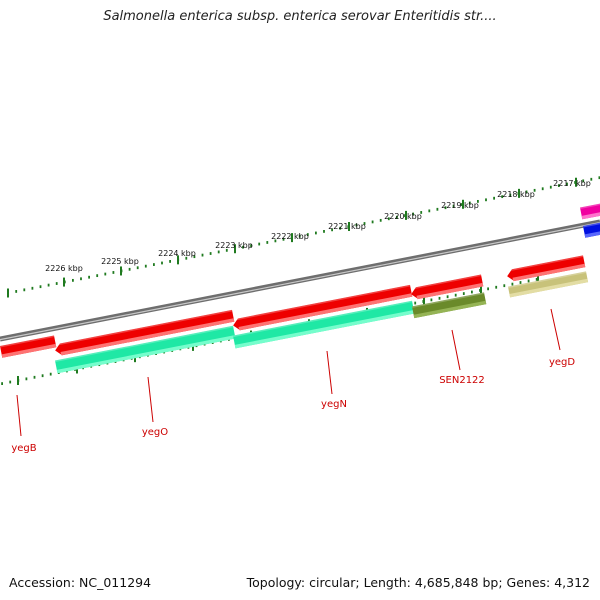 Image resolution: width=600 pixels, height=600 pixels. I want to click on feature-magenta, so click(590, 211).